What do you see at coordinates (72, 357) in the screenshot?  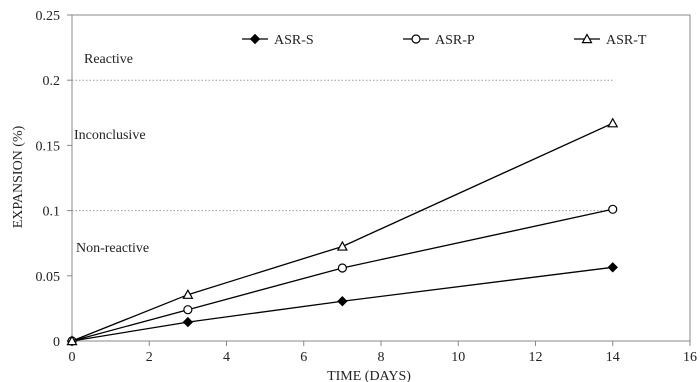 I see `x-tick-label: 0` at bounding box center [72, 357].